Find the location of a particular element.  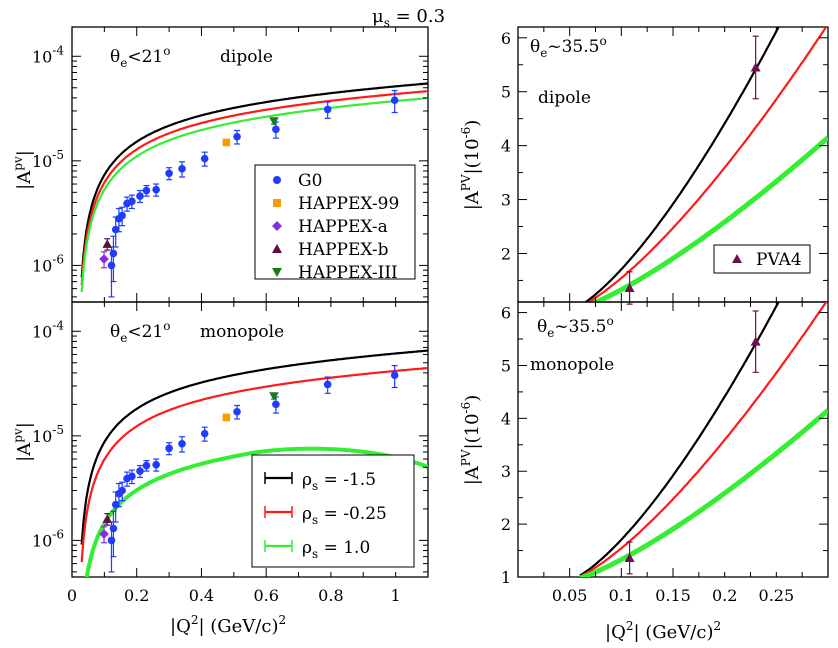

panel-left-top-points is located at coordinates (249, 193).